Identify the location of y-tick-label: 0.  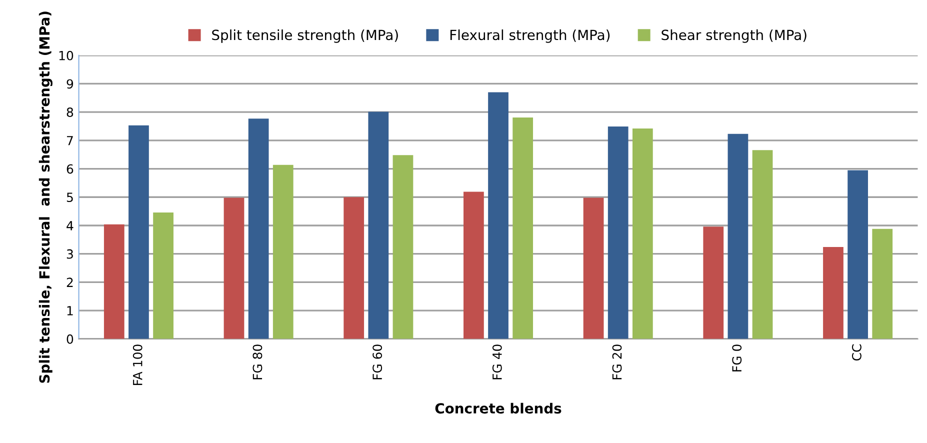
(70, 339).